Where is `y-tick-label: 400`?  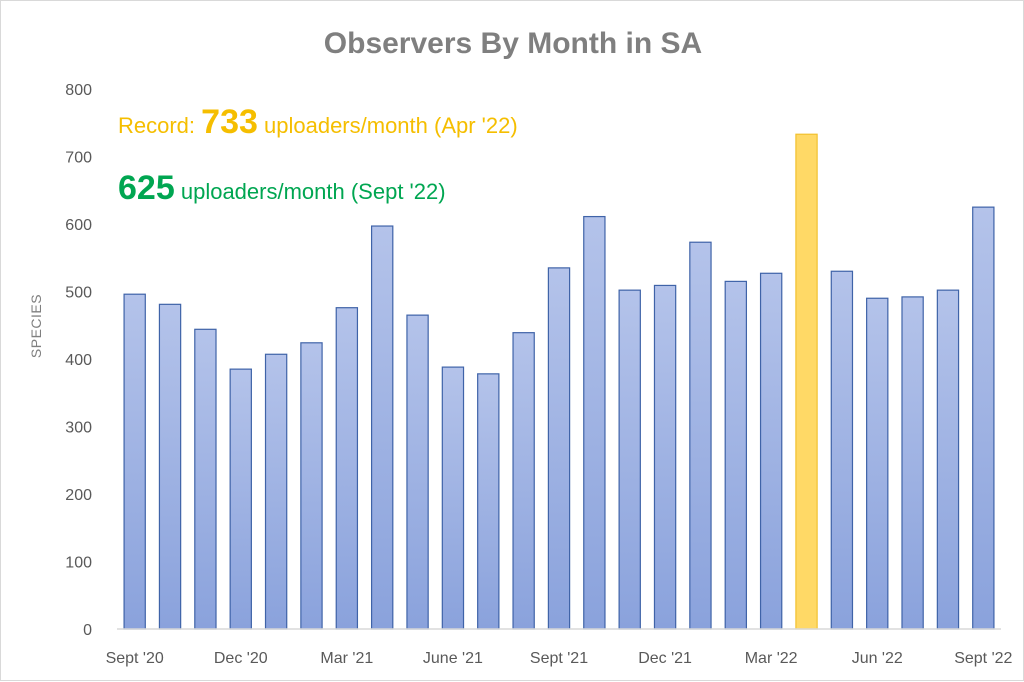
y-tick-label: 400 is located at coordinates (78, 360).